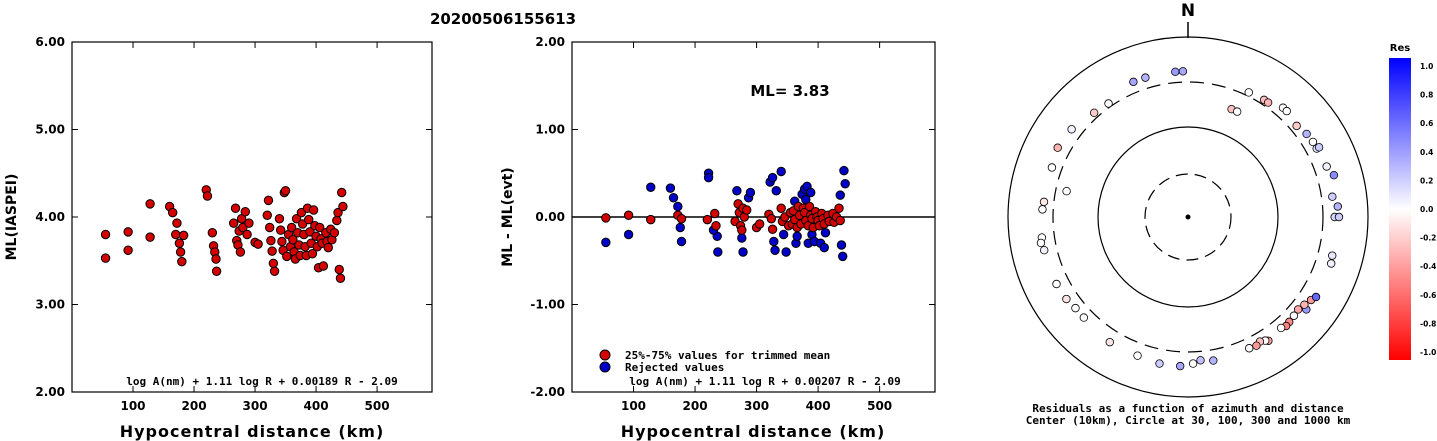  Describe the element at coordinates (12, 217) in the screenshot. I see `plot1-y-label: ML(IASPEI)` at that location.